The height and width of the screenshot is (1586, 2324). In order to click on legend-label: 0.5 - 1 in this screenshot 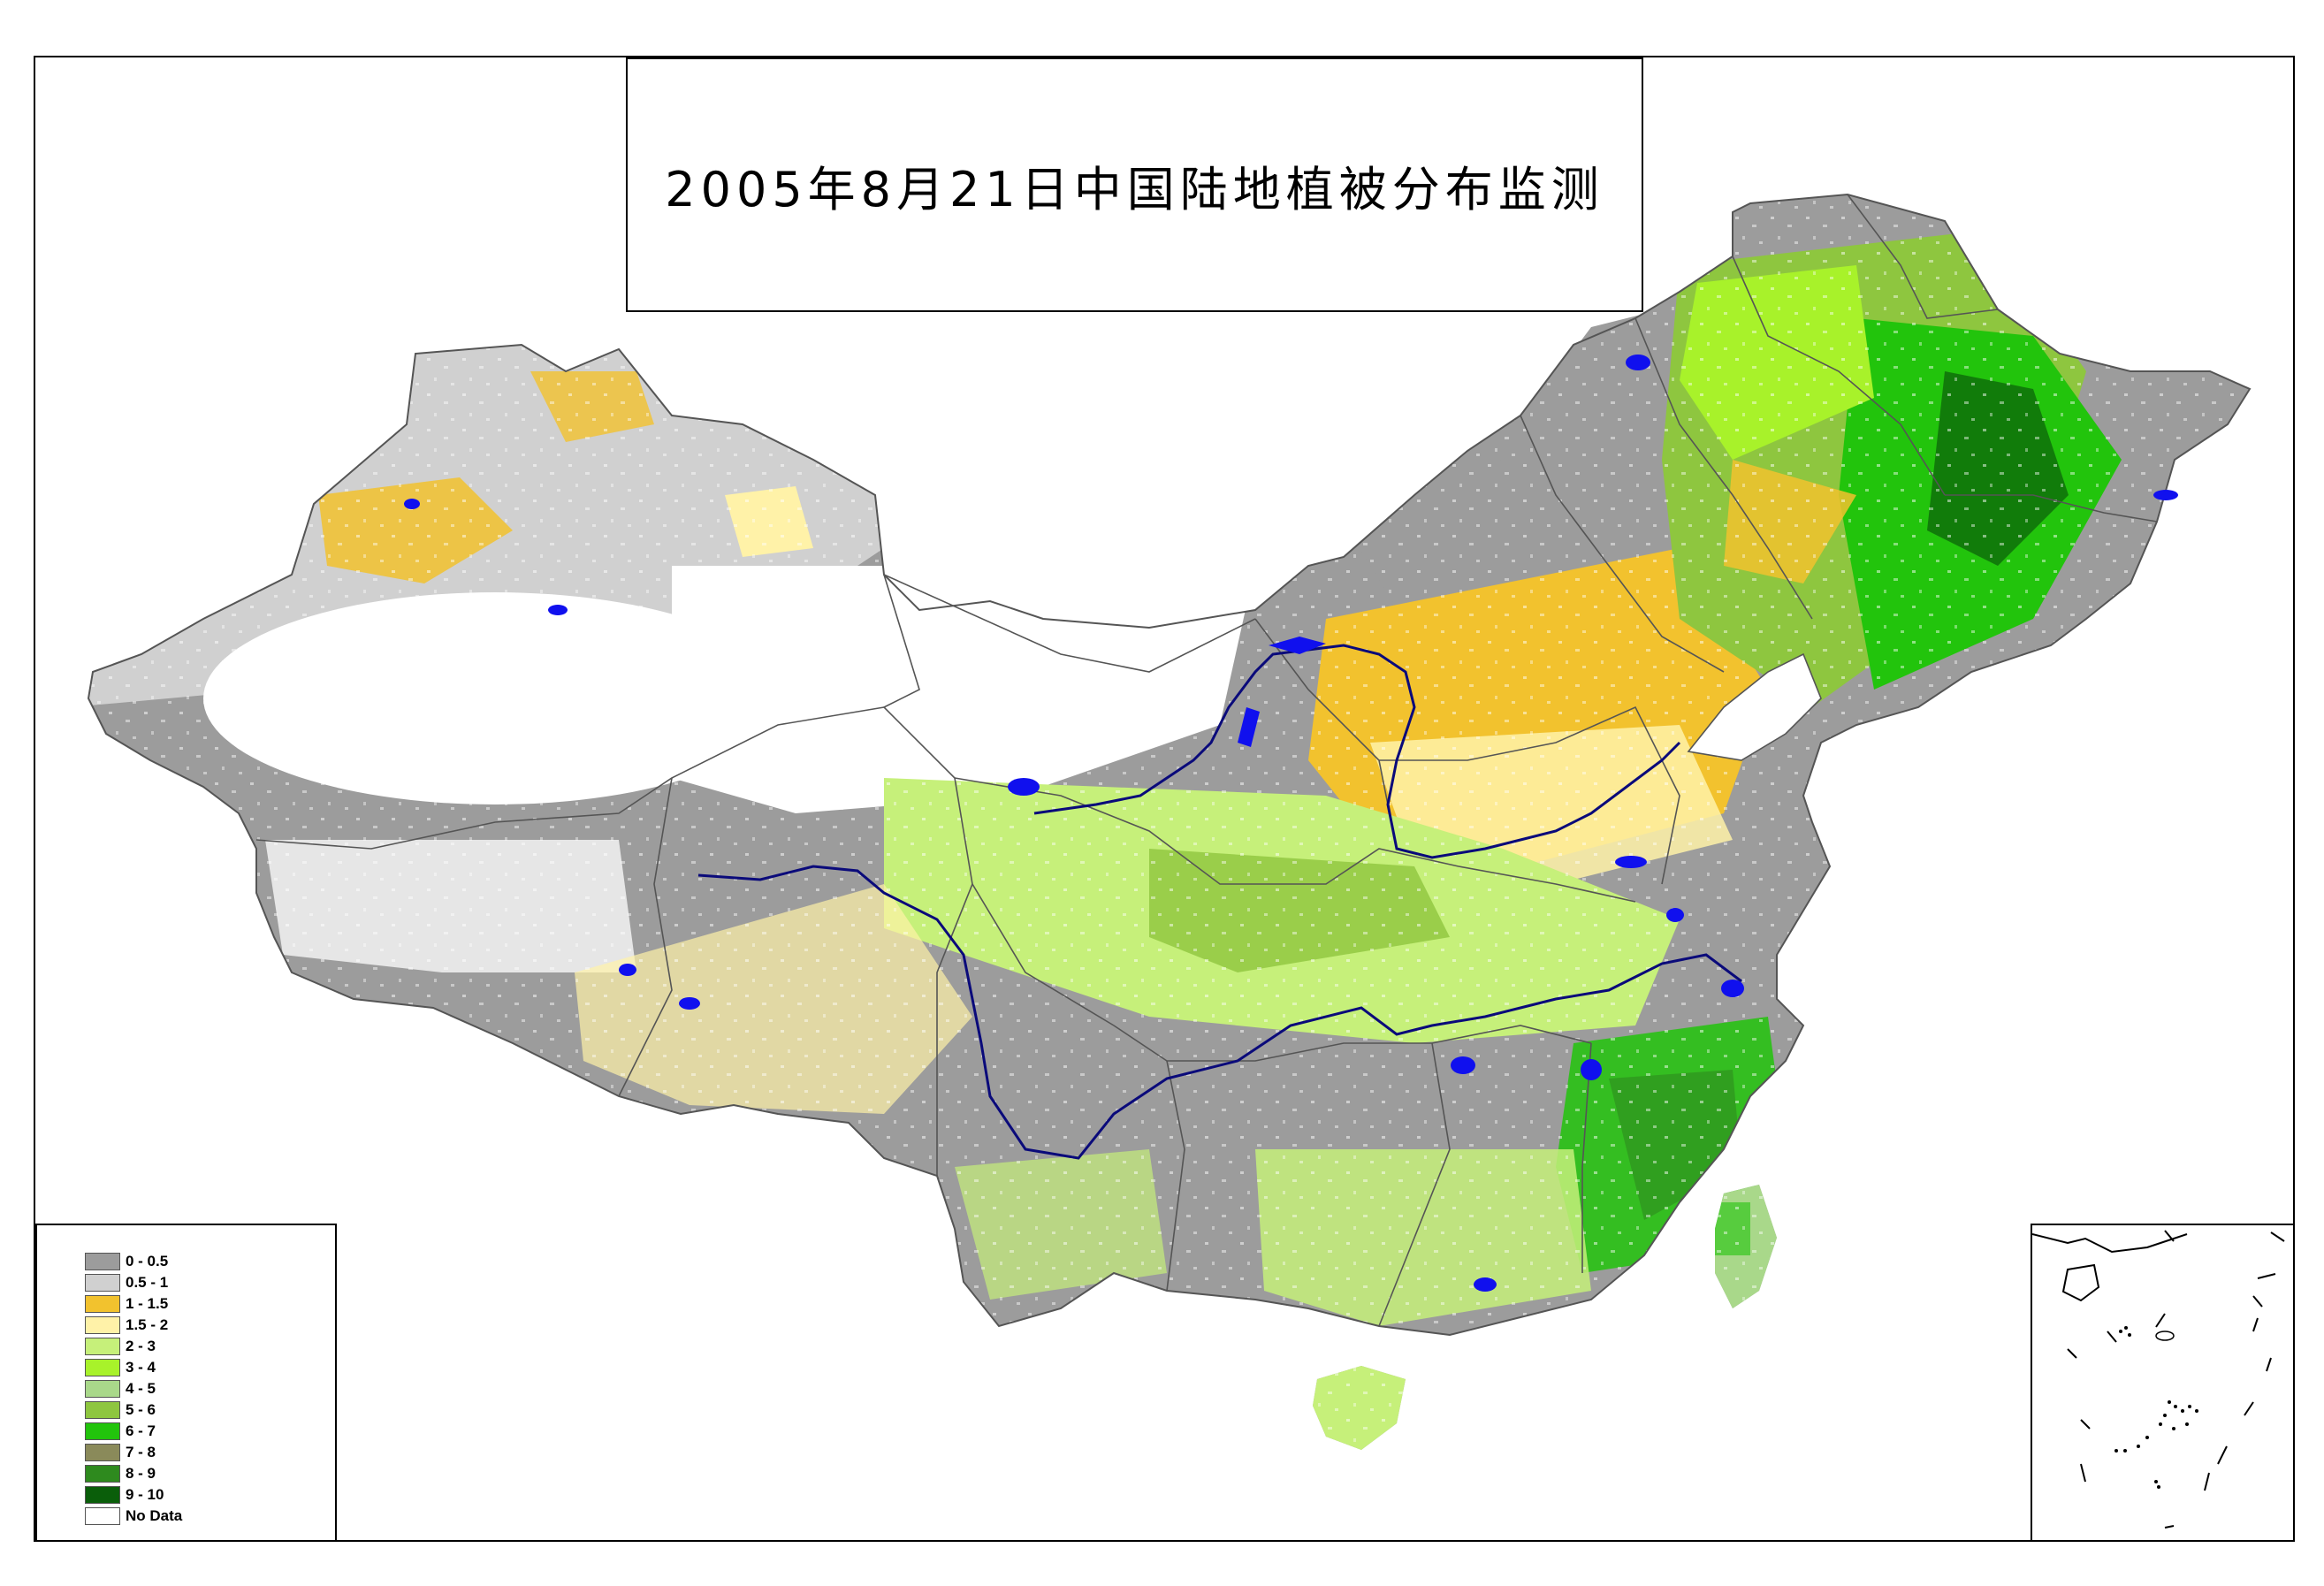, I will do `click(147, 1282)`.